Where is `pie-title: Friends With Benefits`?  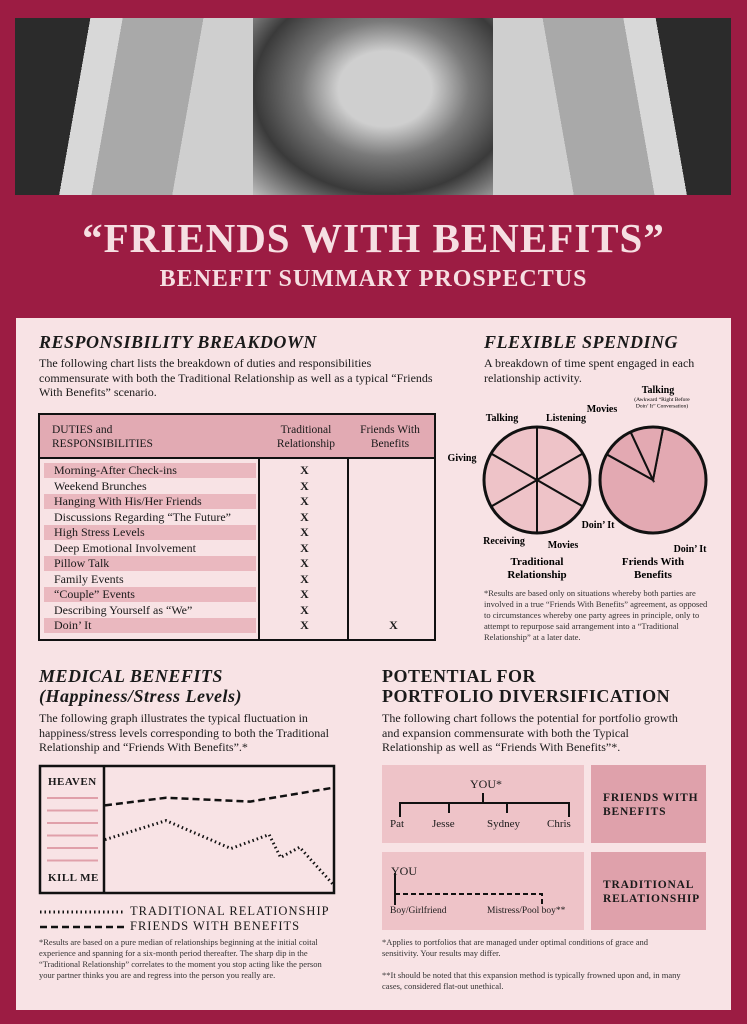
pie-title: Friends With Benefits is located at coordinates (653, 568).